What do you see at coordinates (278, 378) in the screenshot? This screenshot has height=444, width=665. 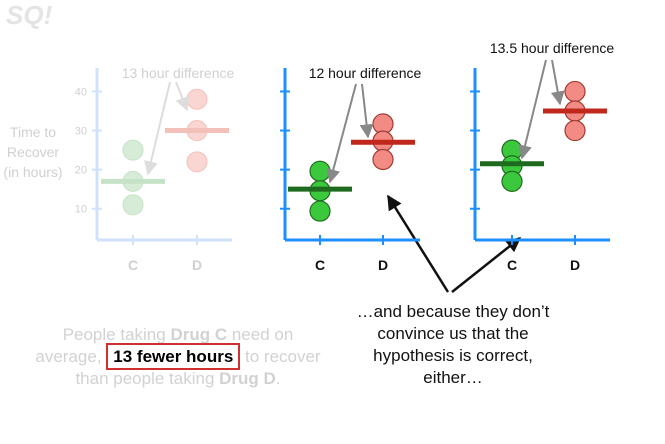 I see `caption-text: .` at bounding box center [278, 378].